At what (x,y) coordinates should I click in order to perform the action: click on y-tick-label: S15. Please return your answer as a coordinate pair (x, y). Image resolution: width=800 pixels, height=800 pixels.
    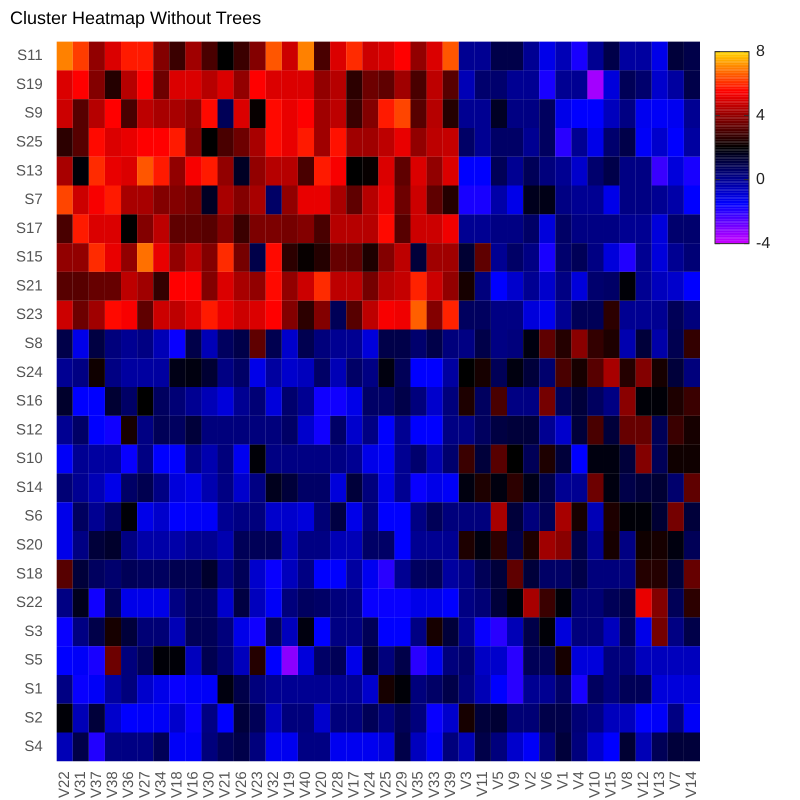
    Looking at the image, I should click on (29, 257).